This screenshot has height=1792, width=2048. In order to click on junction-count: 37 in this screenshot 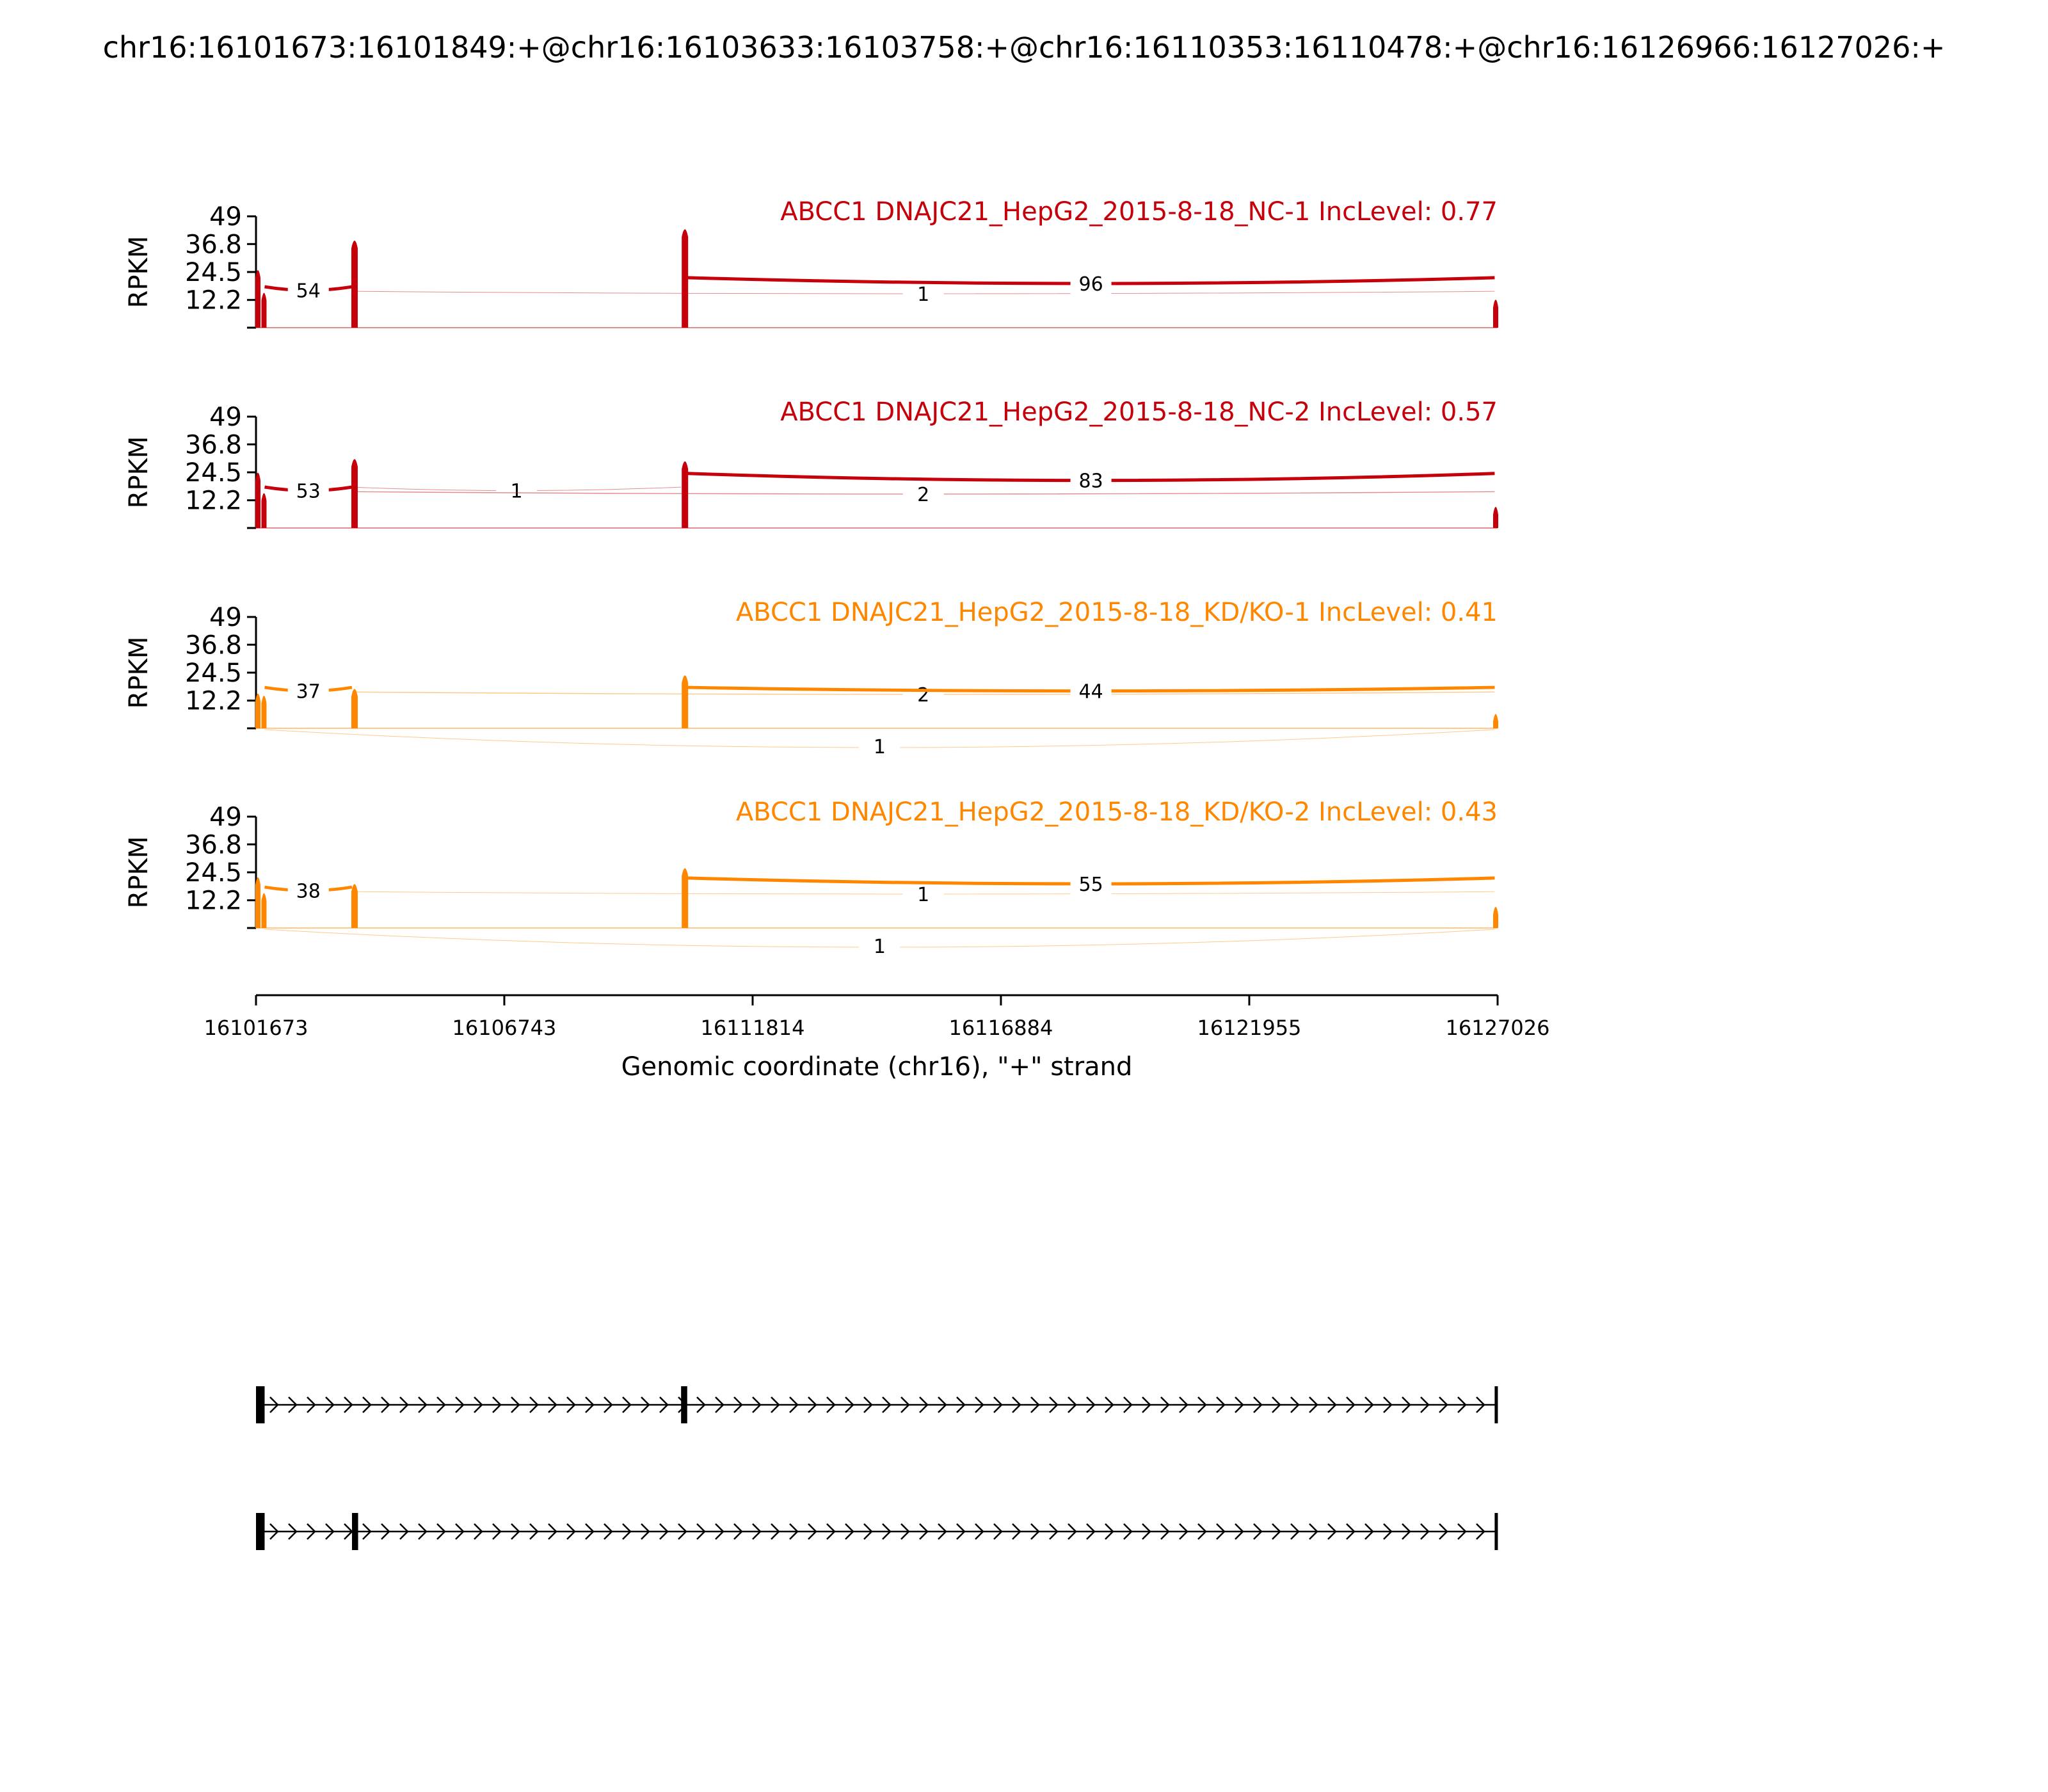, I will do `click(308, 692)`.